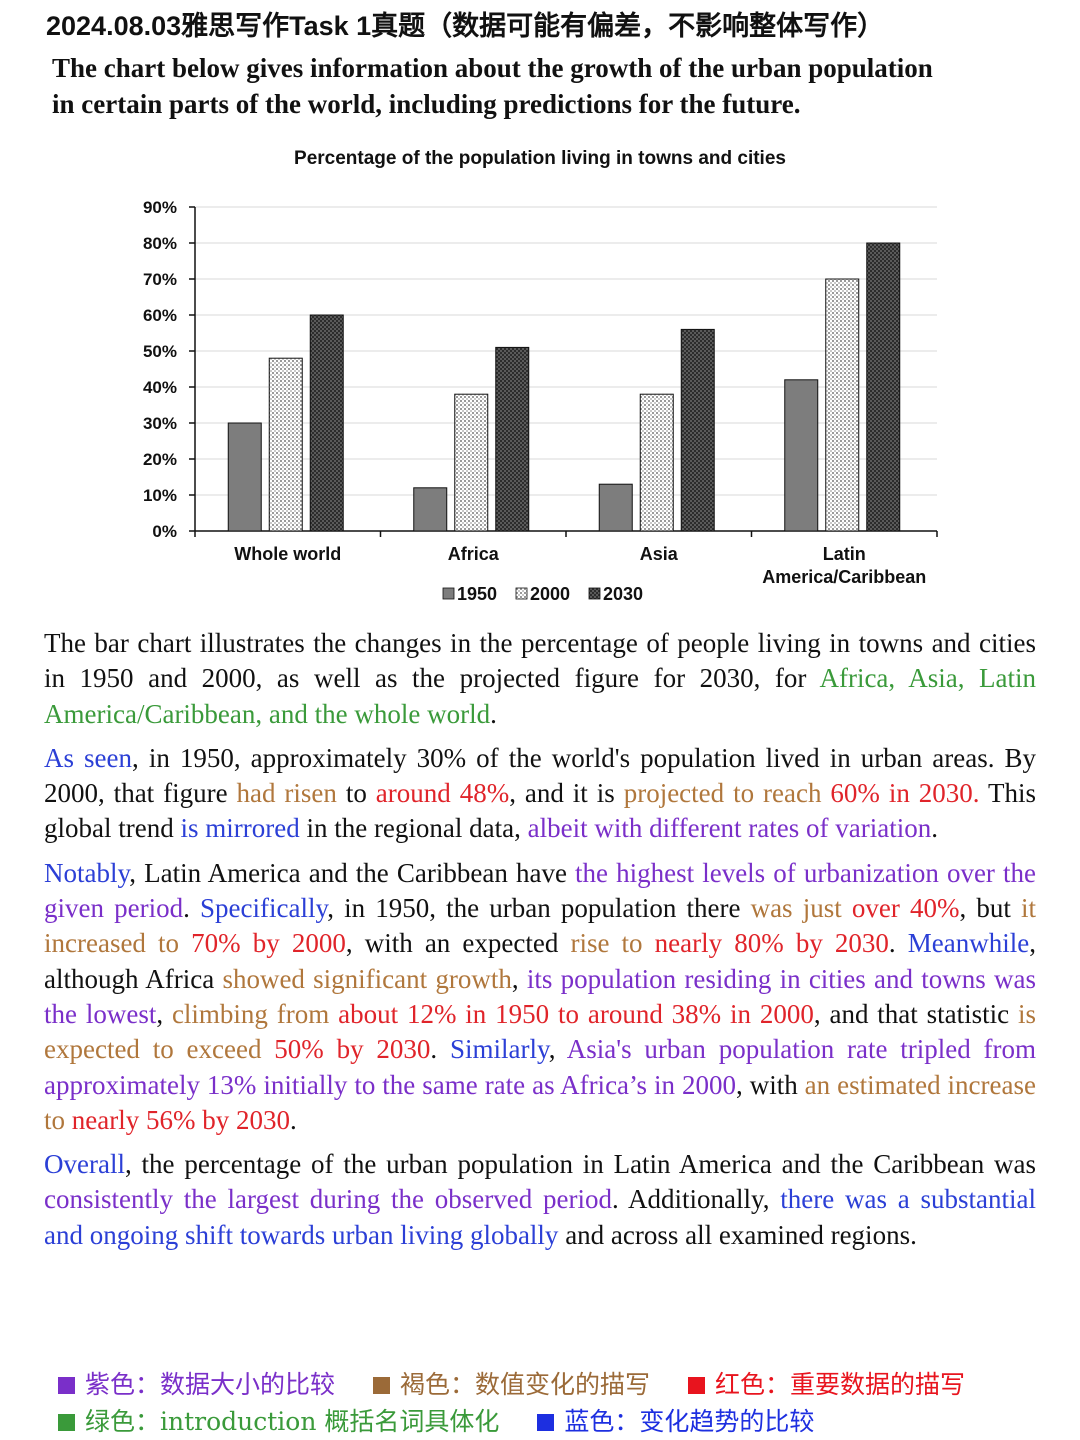 The height and width of the screenshot is (1440, 1080). What do you see at coordinates (540, 961) in the screenshot?
I see `essay-text-segment: , although Africa` at bounding box center [540, 961].